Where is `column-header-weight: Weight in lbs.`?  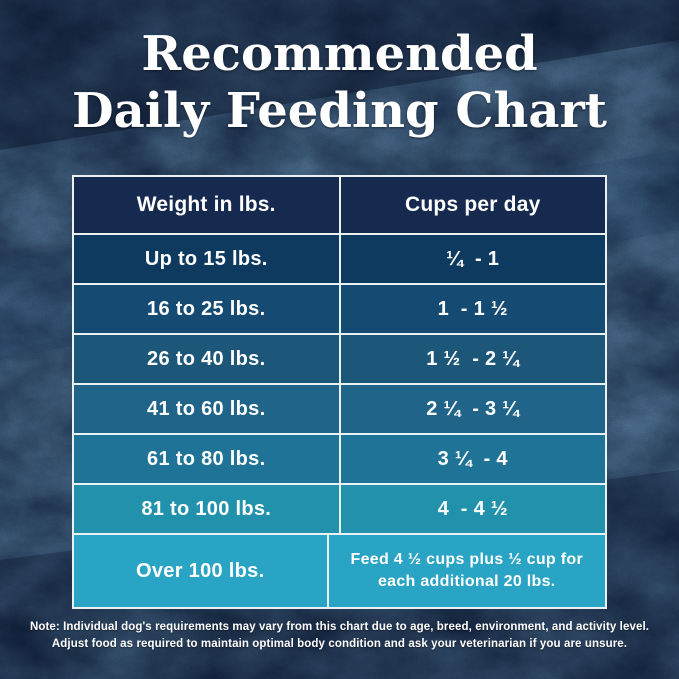
column-header-weight: Weight in lbs. is located at coordinates (206, 205).